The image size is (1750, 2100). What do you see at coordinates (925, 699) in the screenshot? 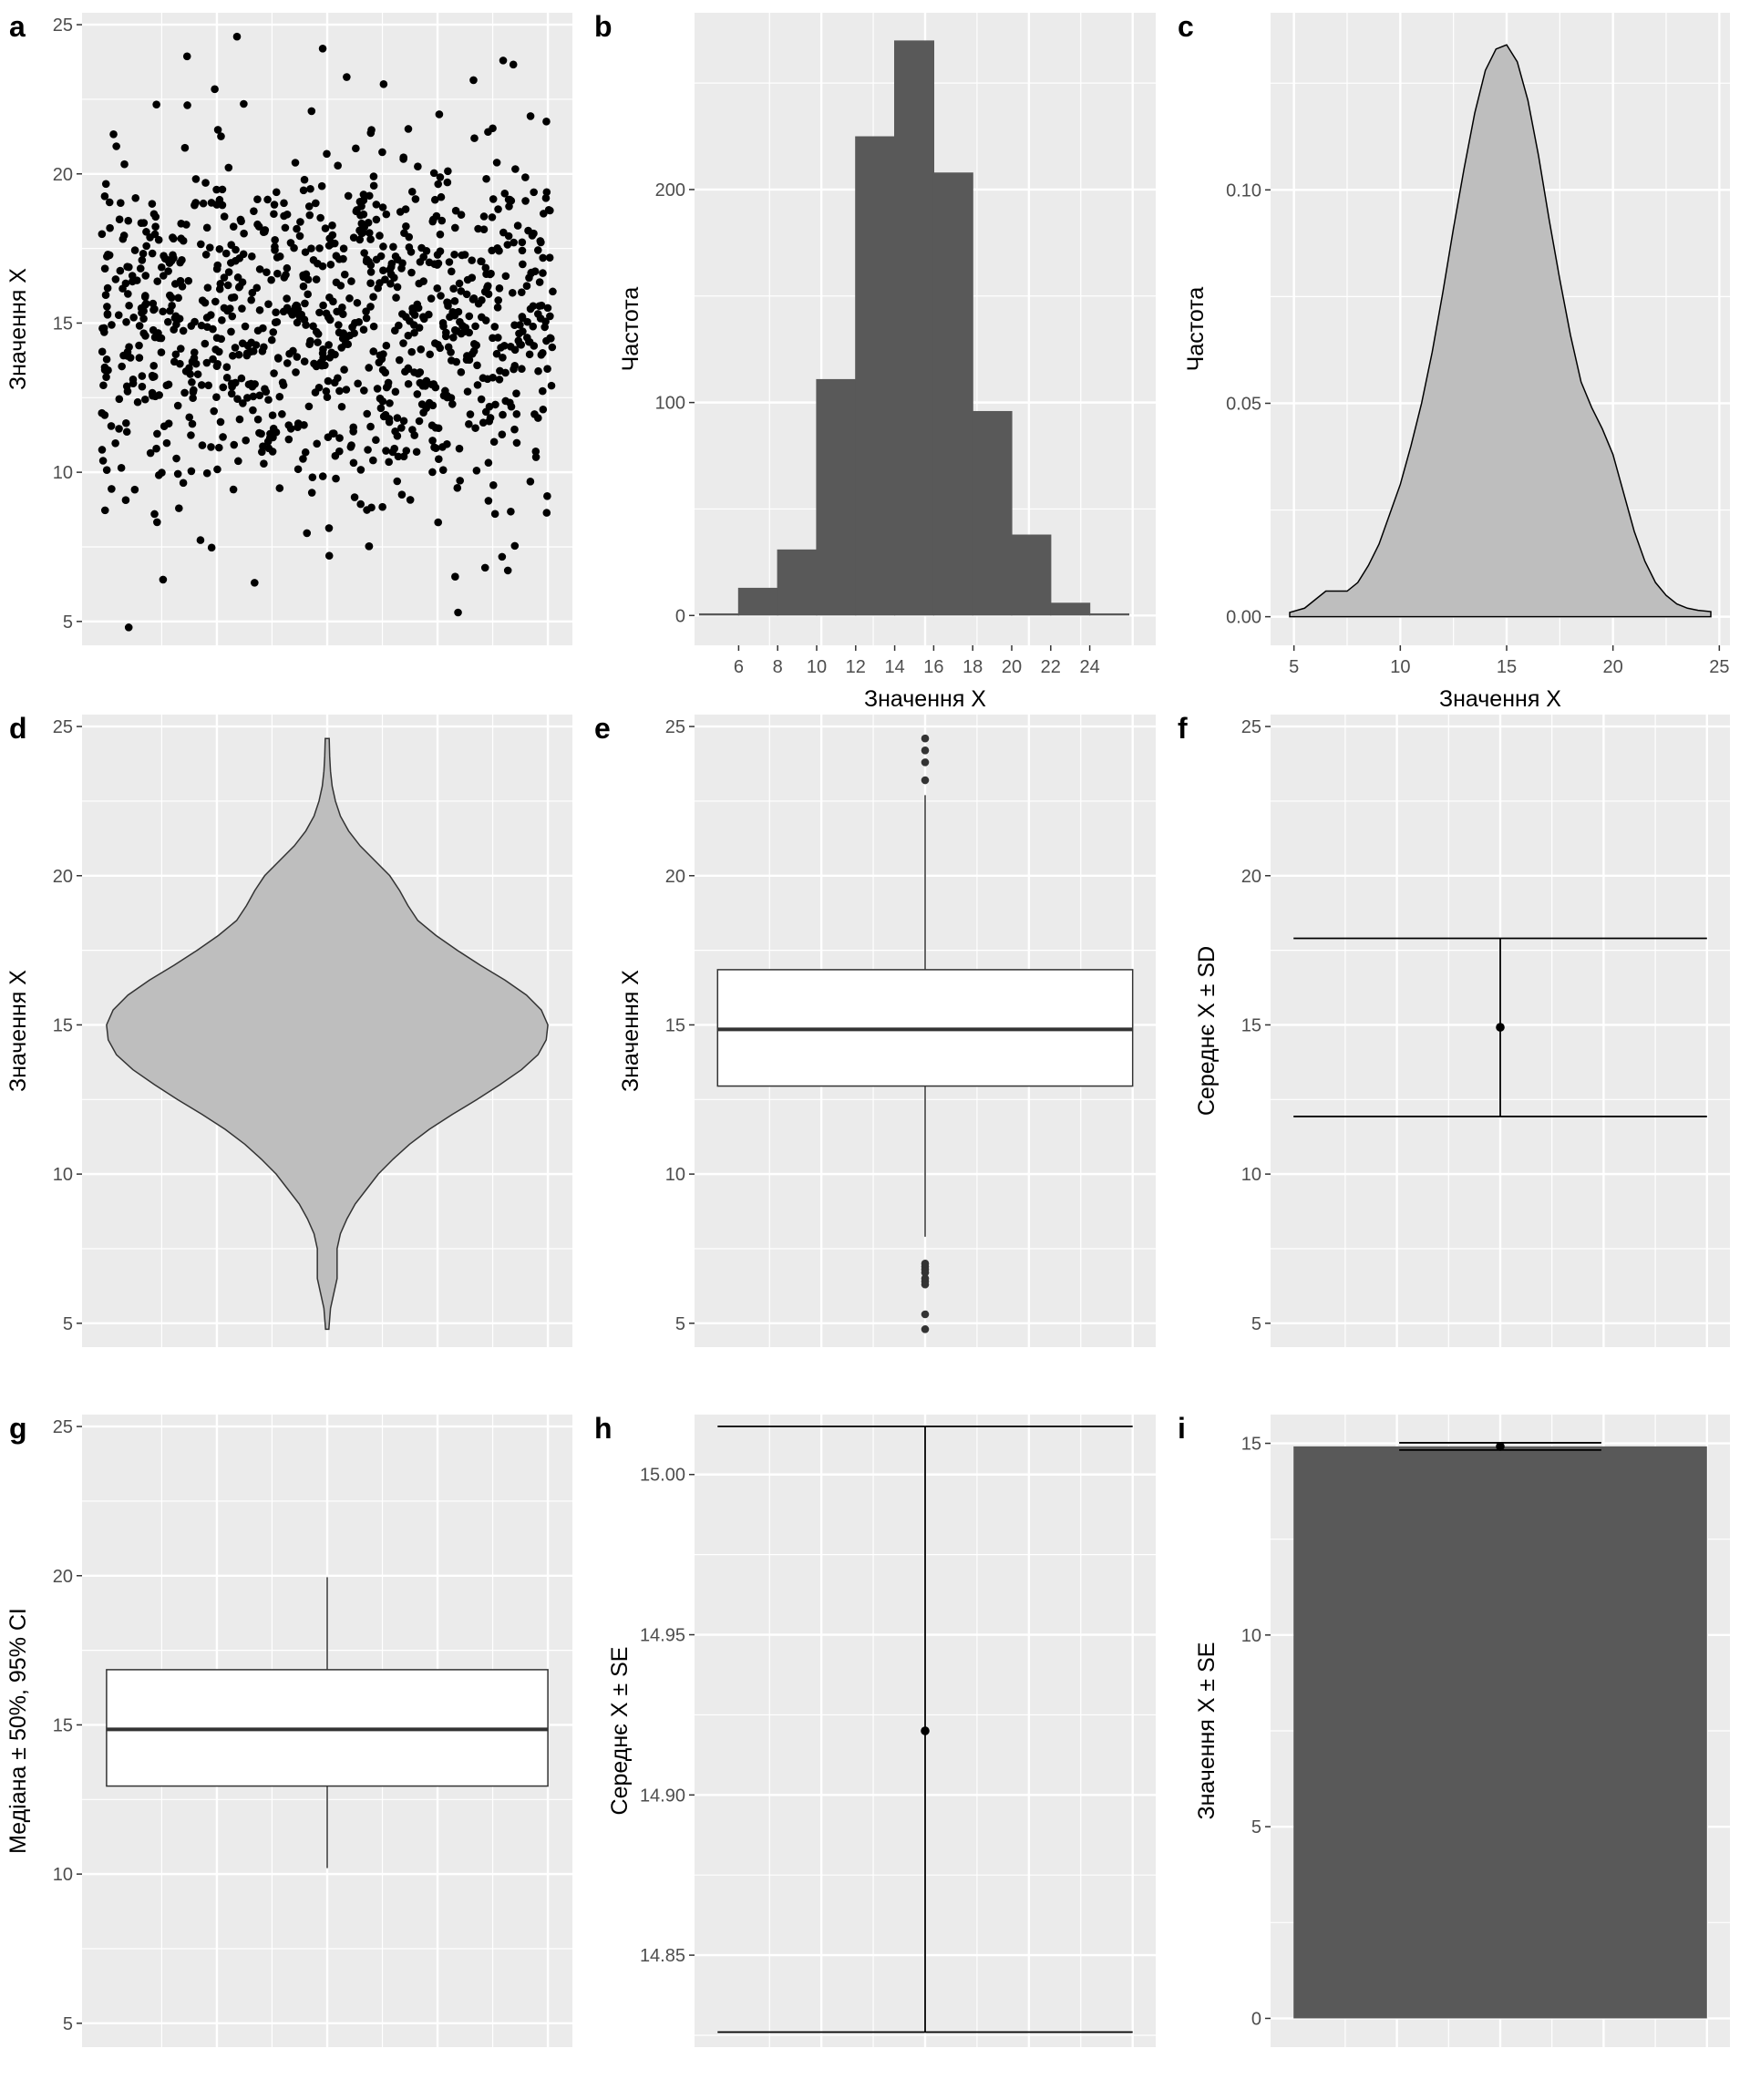
I see `x-axis-label: Значення X` at bounding box center [925, 699].